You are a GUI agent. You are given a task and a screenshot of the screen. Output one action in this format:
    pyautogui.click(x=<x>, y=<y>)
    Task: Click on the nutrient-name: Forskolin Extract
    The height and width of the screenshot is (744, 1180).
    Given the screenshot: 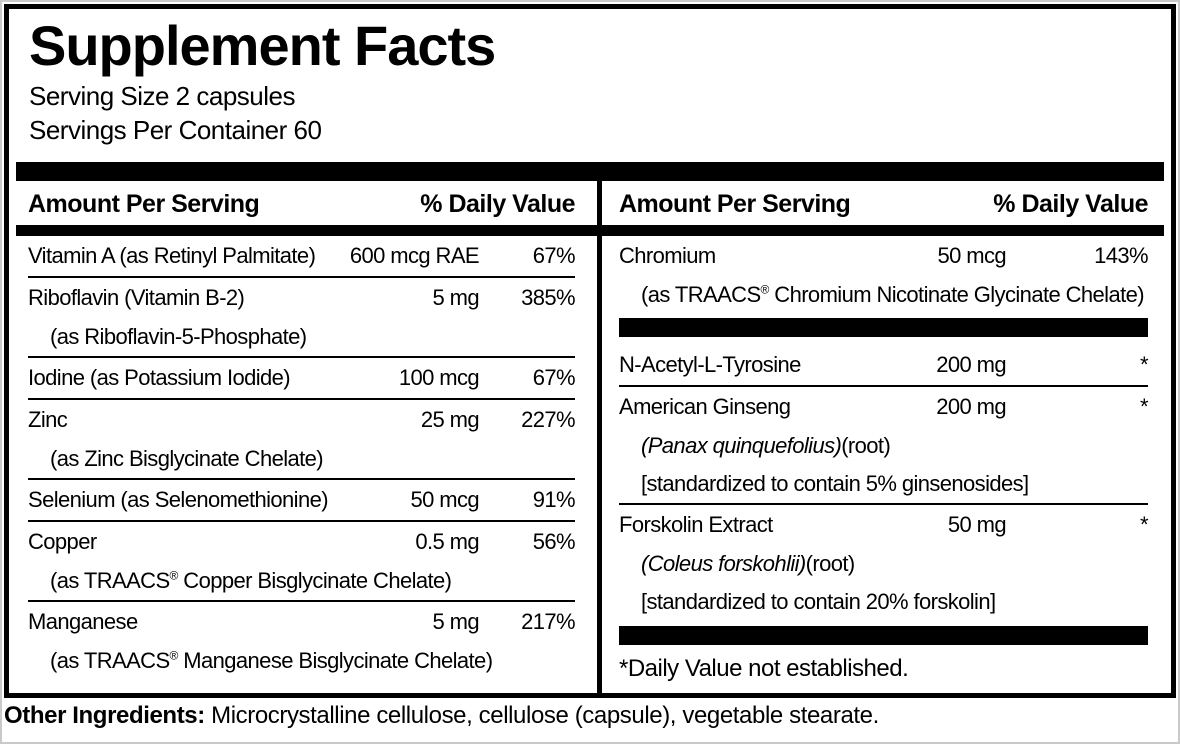 What is the action you would take?
    pyautogui.click(x=696, y=524)
    